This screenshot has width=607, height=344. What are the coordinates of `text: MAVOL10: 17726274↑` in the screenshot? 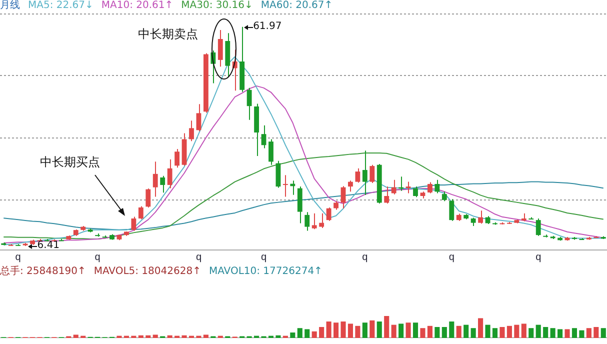 It's located at (265, 271).